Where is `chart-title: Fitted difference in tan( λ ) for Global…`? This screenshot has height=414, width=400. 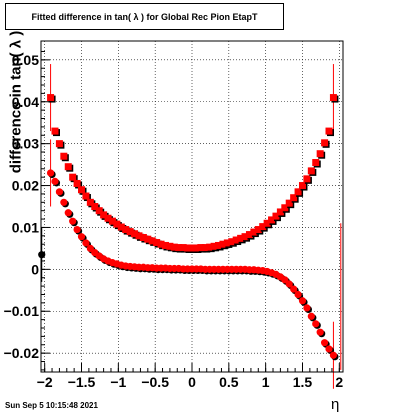 chart-title: Fitted difference in tan( λ ) for Global… is located at coordinates (144, 16).